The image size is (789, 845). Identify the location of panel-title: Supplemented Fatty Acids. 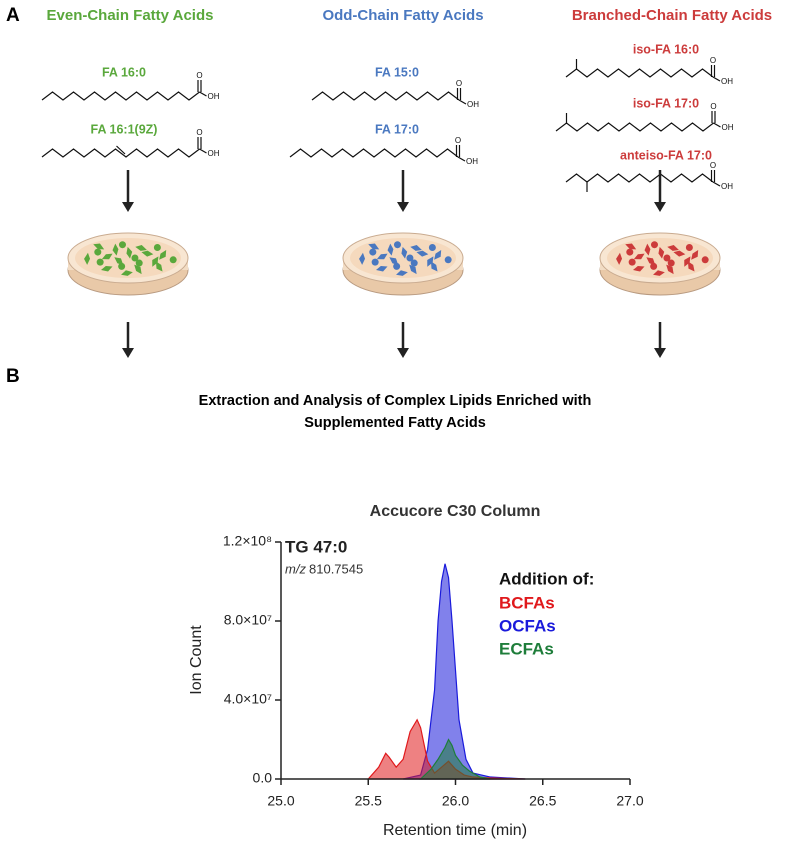
(395, 423).